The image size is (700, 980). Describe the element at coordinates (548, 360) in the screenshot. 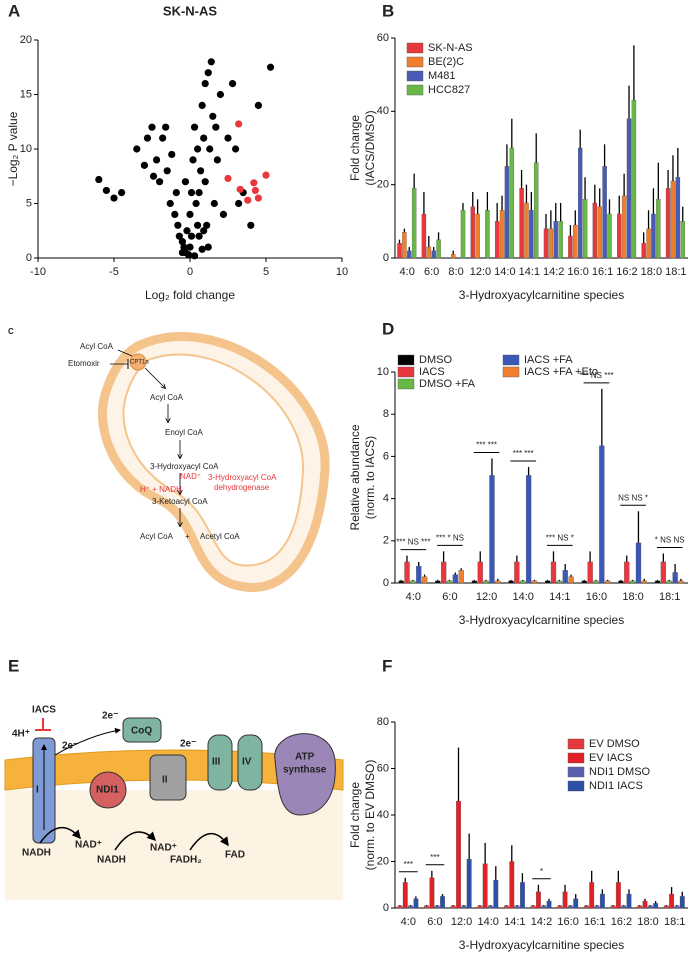

I see `legend-label: IACS +FA` at that location.